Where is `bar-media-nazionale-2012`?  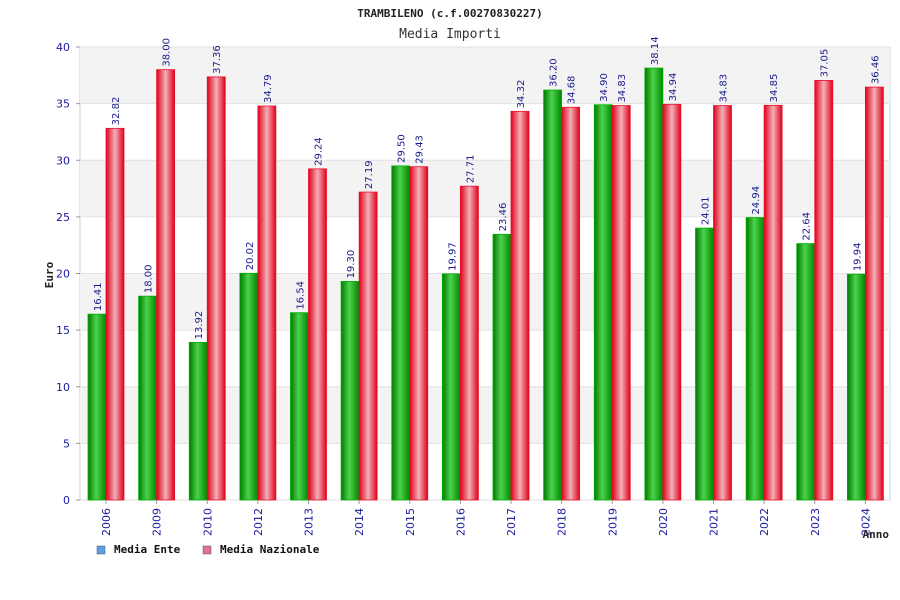
bar-media-nazionale-2012 is located at coordinates (267, 303).